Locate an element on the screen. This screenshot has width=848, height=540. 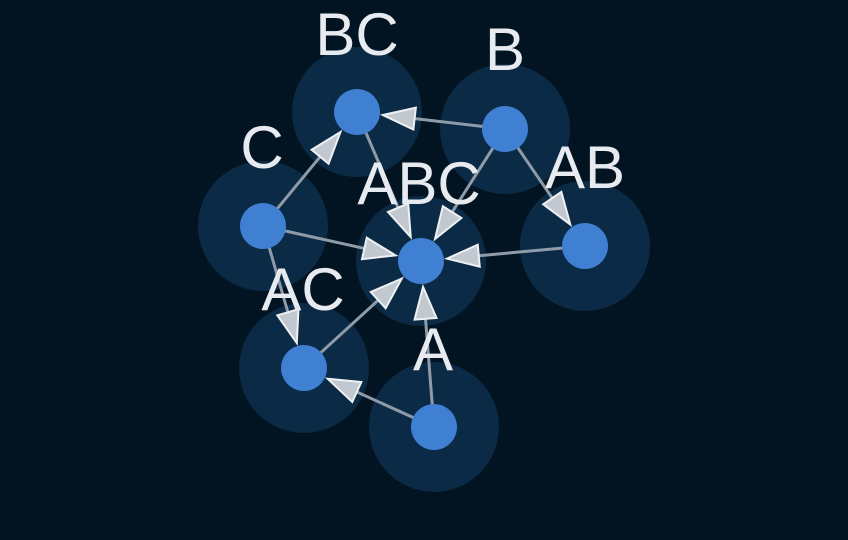
edge-c-to-abc is located at coordinates (325, 239).